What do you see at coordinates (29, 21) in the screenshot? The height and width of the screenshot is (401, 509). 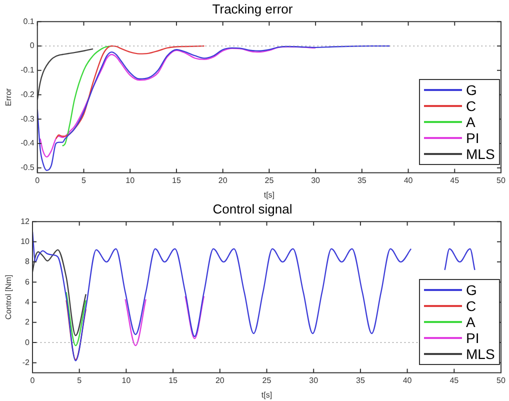 I see `y-tick-label: 0.1` at bounding box center [29, 21].